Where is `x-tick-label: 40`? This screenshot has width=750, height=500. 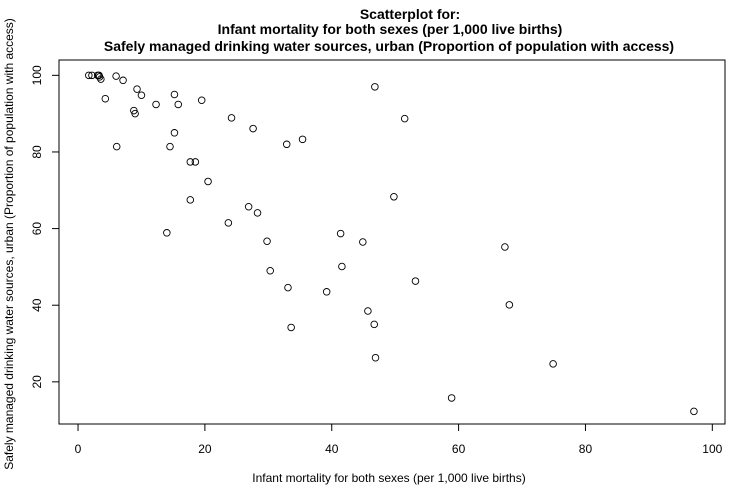 x-tick-label: 40 is located at coordinates (332, 449).